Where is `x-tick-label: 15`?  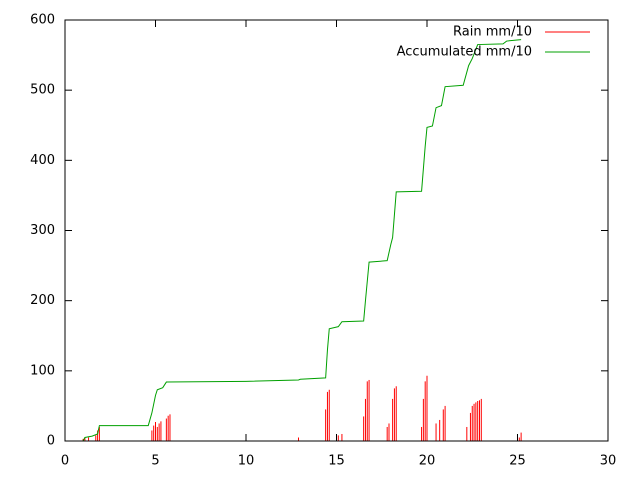 x-tick-label: 15 is located at coordinates (336, 461).